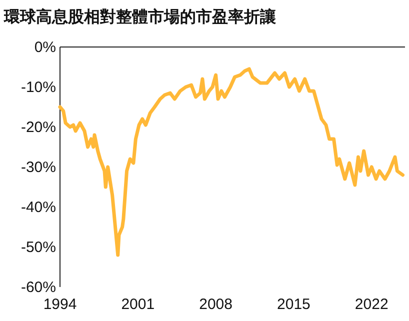 The width and height of the screenshot is (409, 321). I want to click on y-tick-label: -60%, so click(38, 287).